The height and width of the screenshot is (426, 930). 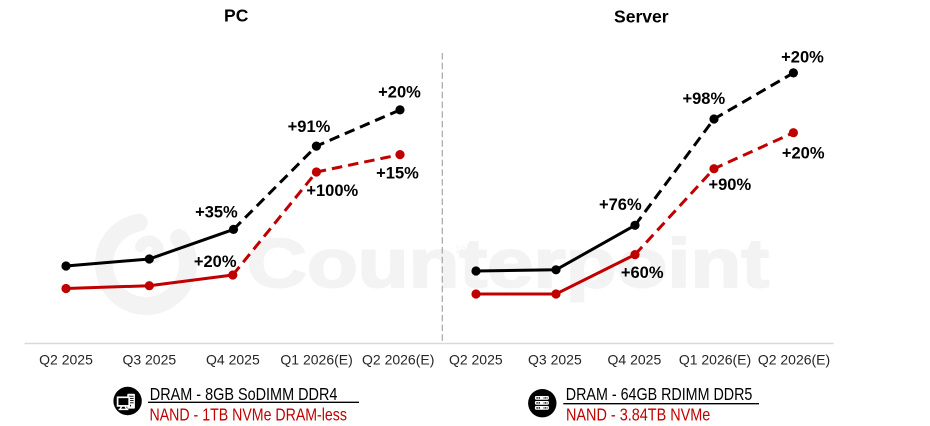 What do you see at coordinates (638, 415) in the screenshot?
I see `svg-text: NAND - 3.84TB NVMe` at bounding box center [638, 415].